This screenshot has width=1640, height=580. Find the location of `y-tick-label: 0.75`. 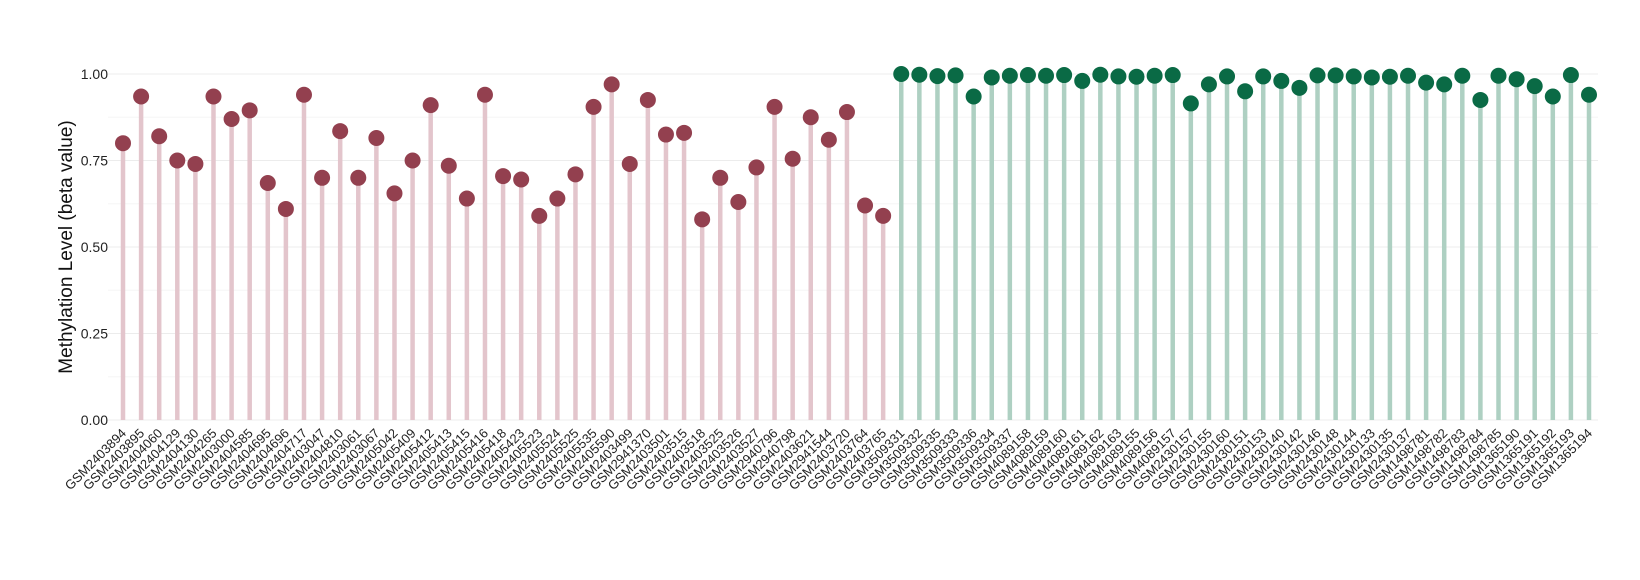

y-tick-label: 0.75 is located at coordinates (94, 161).